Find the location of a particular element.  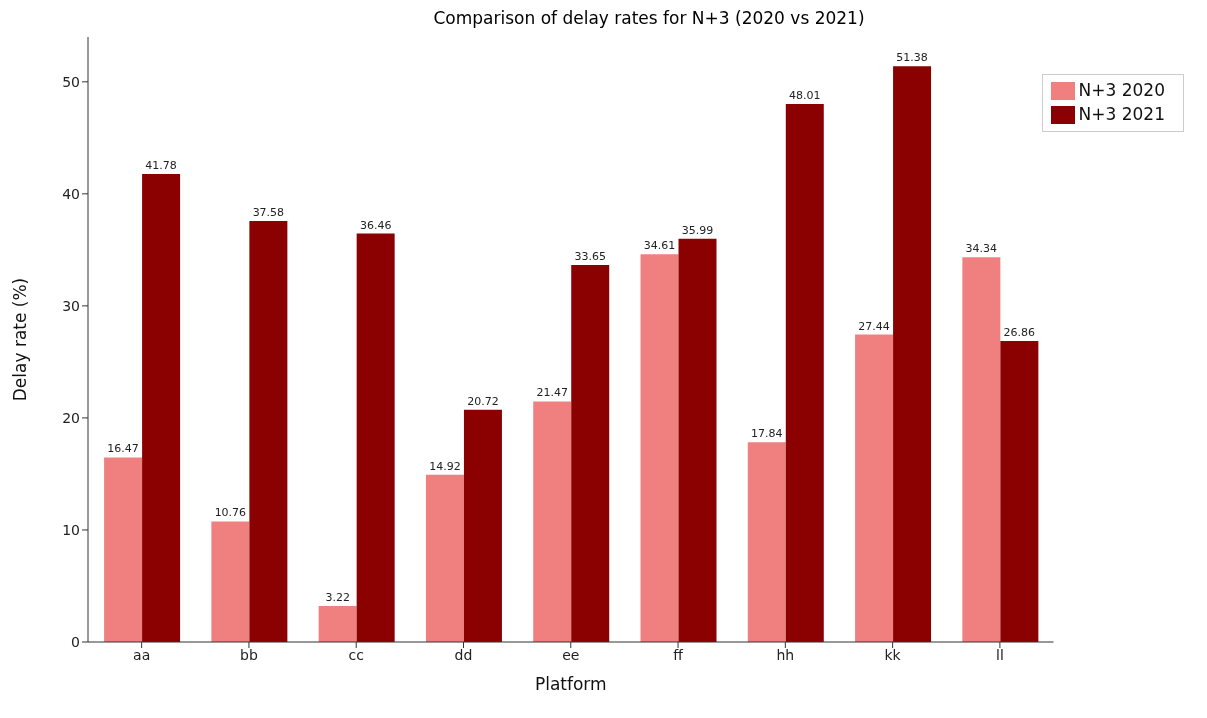

data-label: 37.58 is located at coordinates (268, 212).